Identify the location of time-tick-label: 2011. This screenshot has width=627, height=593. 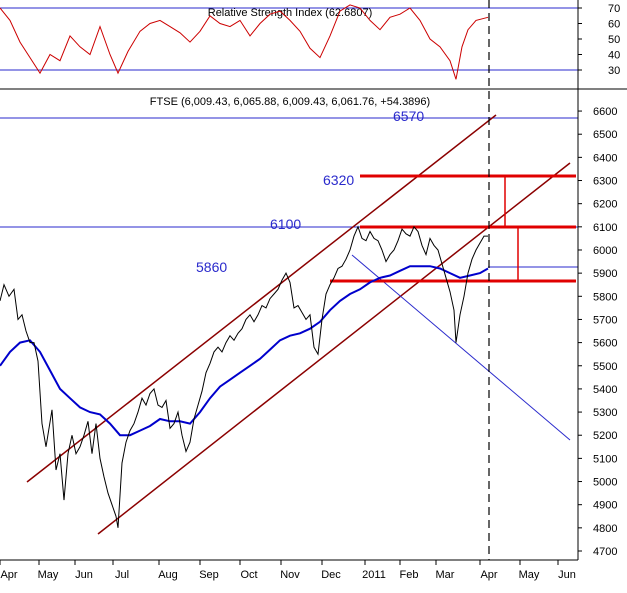
(374, 575).